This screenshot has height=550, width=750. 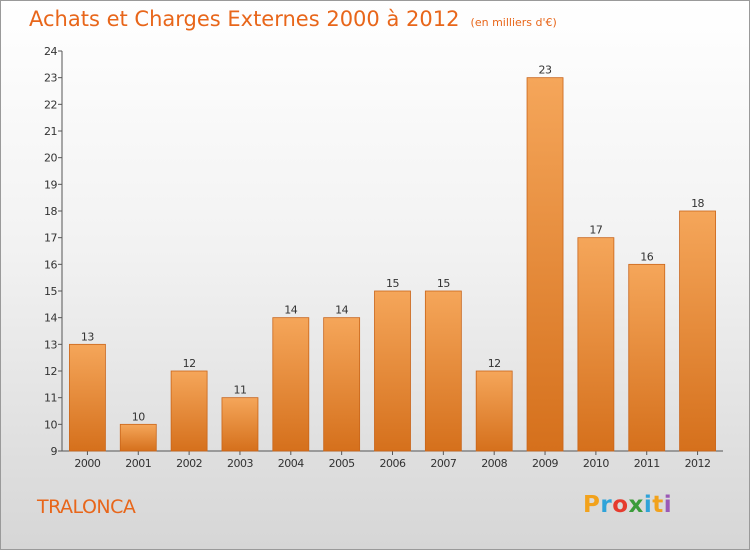 What do you see at coordinates (606, 505) in the screenshot?
I see `logo-letter: r` at bounding box center [606, 505].